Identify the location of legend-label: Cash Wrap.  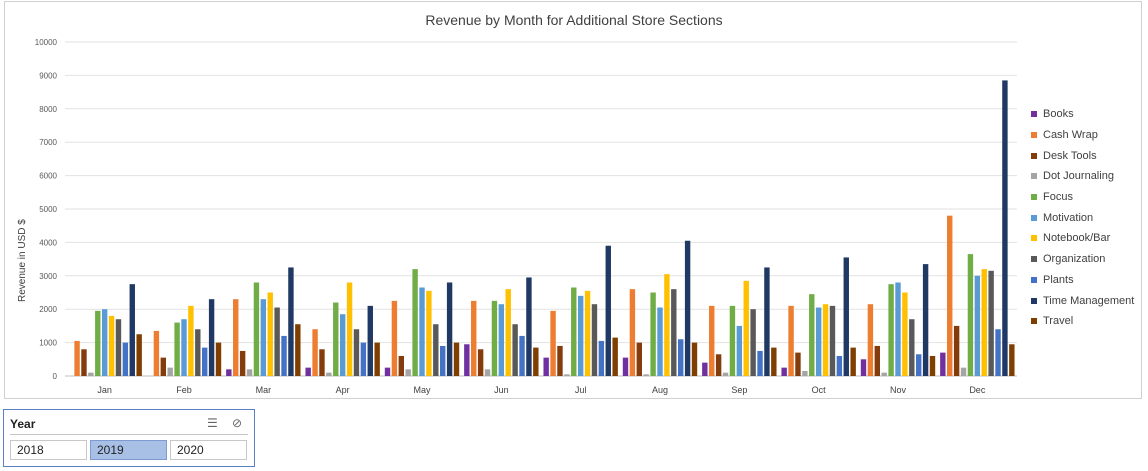
(1070, 135).